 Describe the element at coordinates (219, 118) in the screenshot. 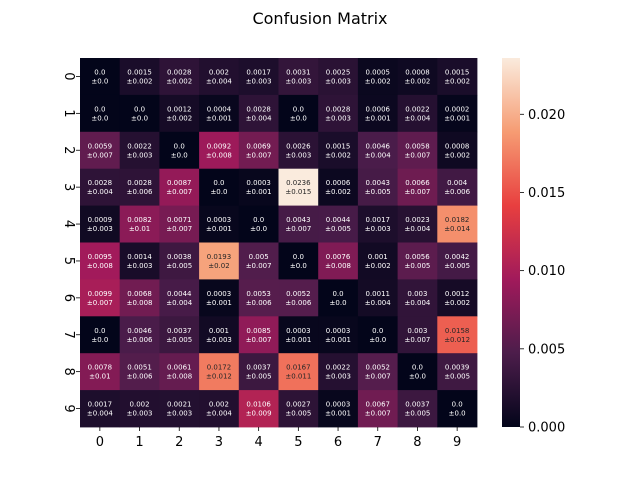

I see `cell-std-label: ±0.001` at that location.